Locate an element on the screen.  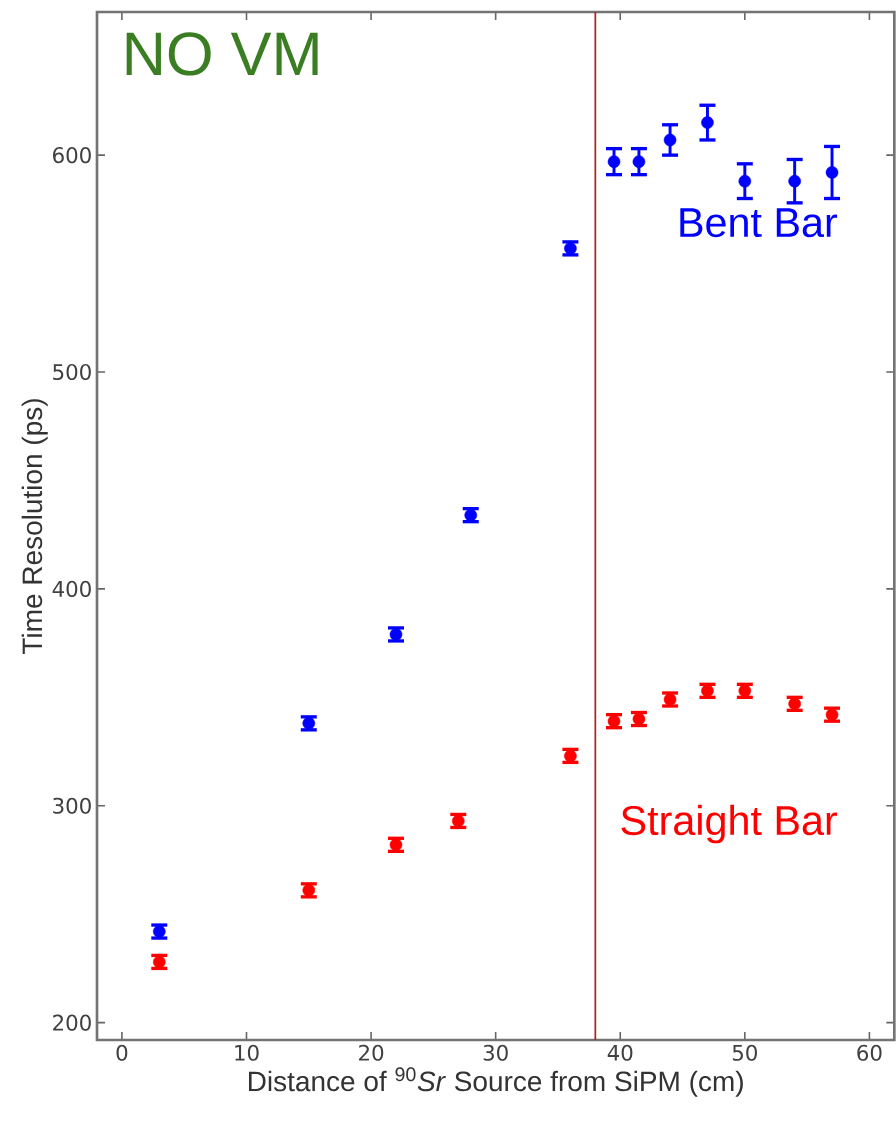
x-tick-label: 20 is located at coordinates (371, 1052).